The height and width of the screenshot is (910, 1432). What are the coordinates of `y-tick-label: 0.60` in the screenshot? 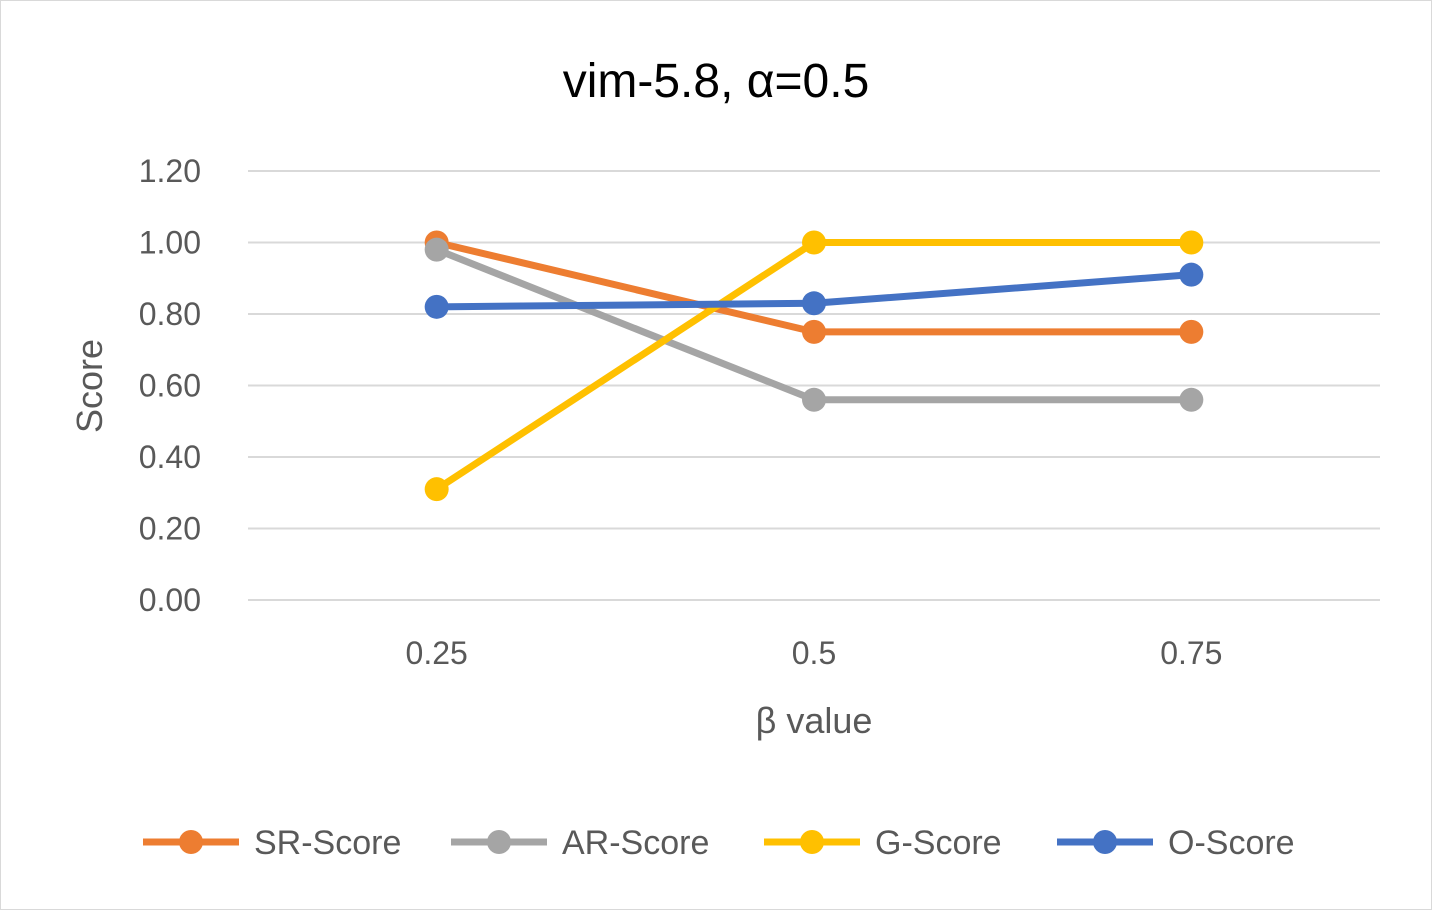 It's located at (170, 386).